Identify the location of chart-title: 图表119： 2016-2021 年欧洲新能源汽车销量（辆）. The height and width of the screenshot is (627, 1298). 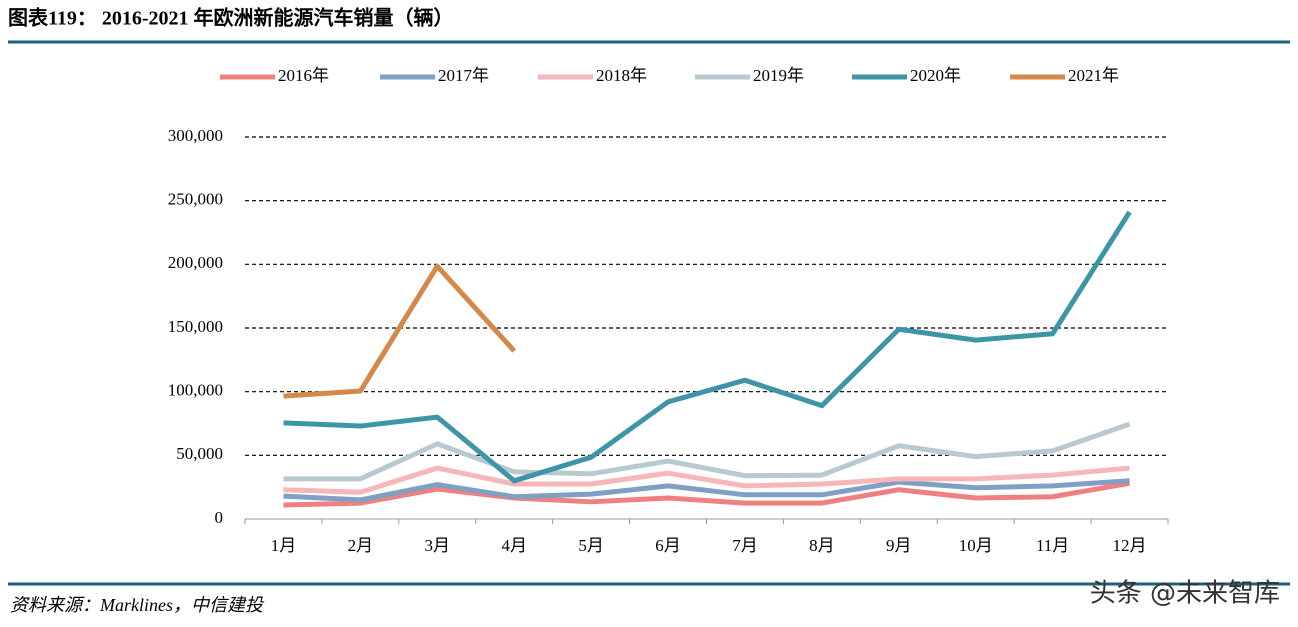
(231, 18).